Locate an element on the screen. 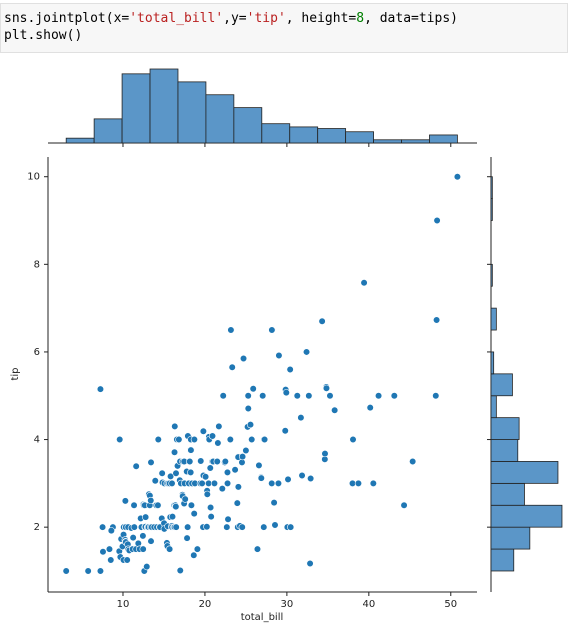 The height and width of the screenshot is (632, 570). code: ,y= is located at coordinates (235, 18).